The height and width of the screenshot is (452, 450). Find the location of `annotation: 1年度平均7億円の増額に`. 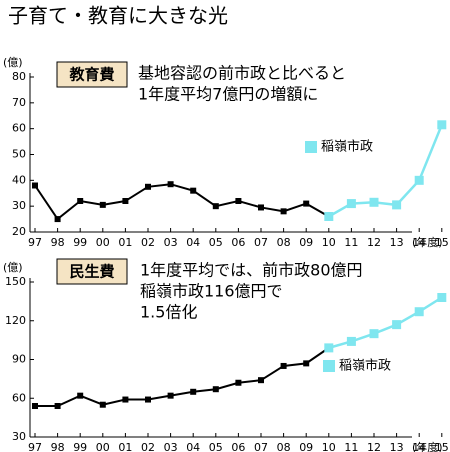

annotation: 1年度平均7億円の増額に is located at coordinates (228, 94).